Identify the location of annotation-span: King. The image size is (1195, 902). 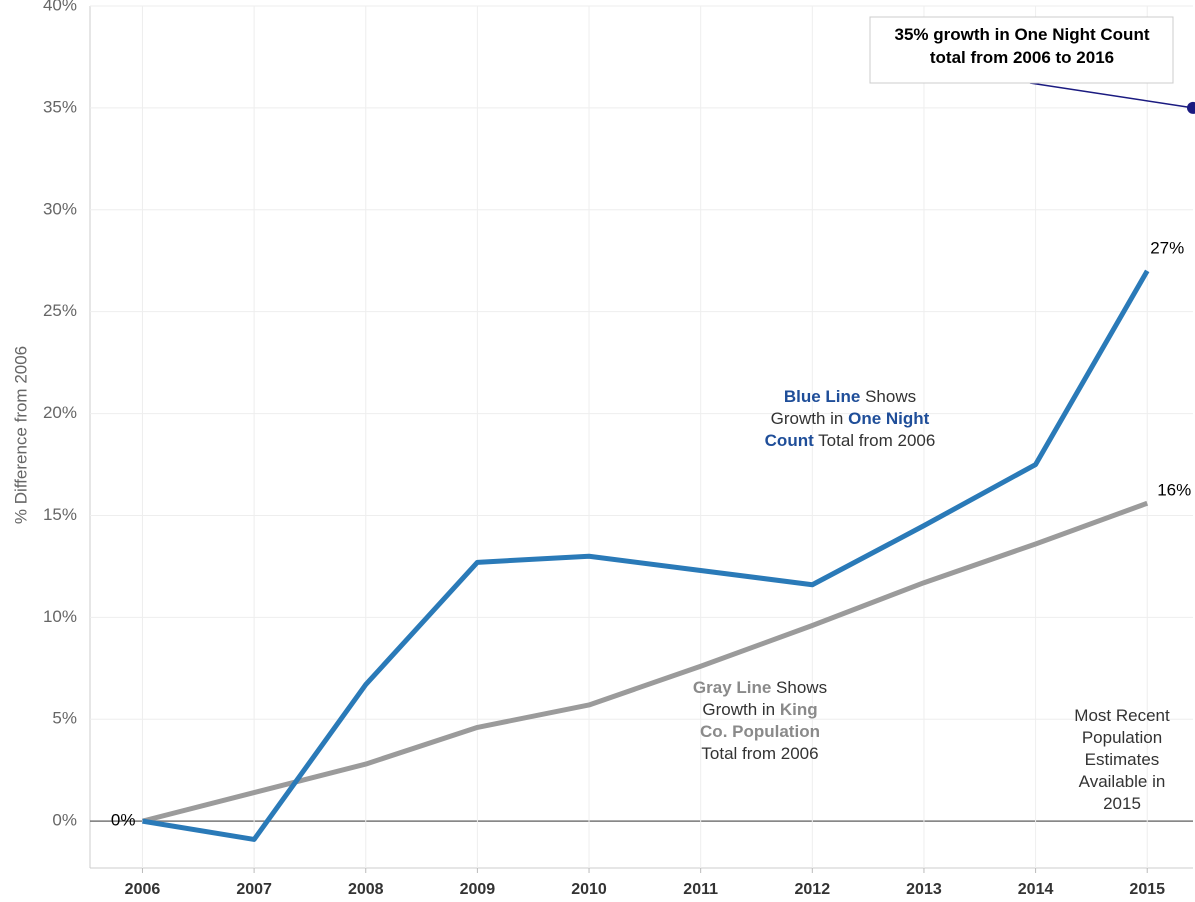
(799, 709).